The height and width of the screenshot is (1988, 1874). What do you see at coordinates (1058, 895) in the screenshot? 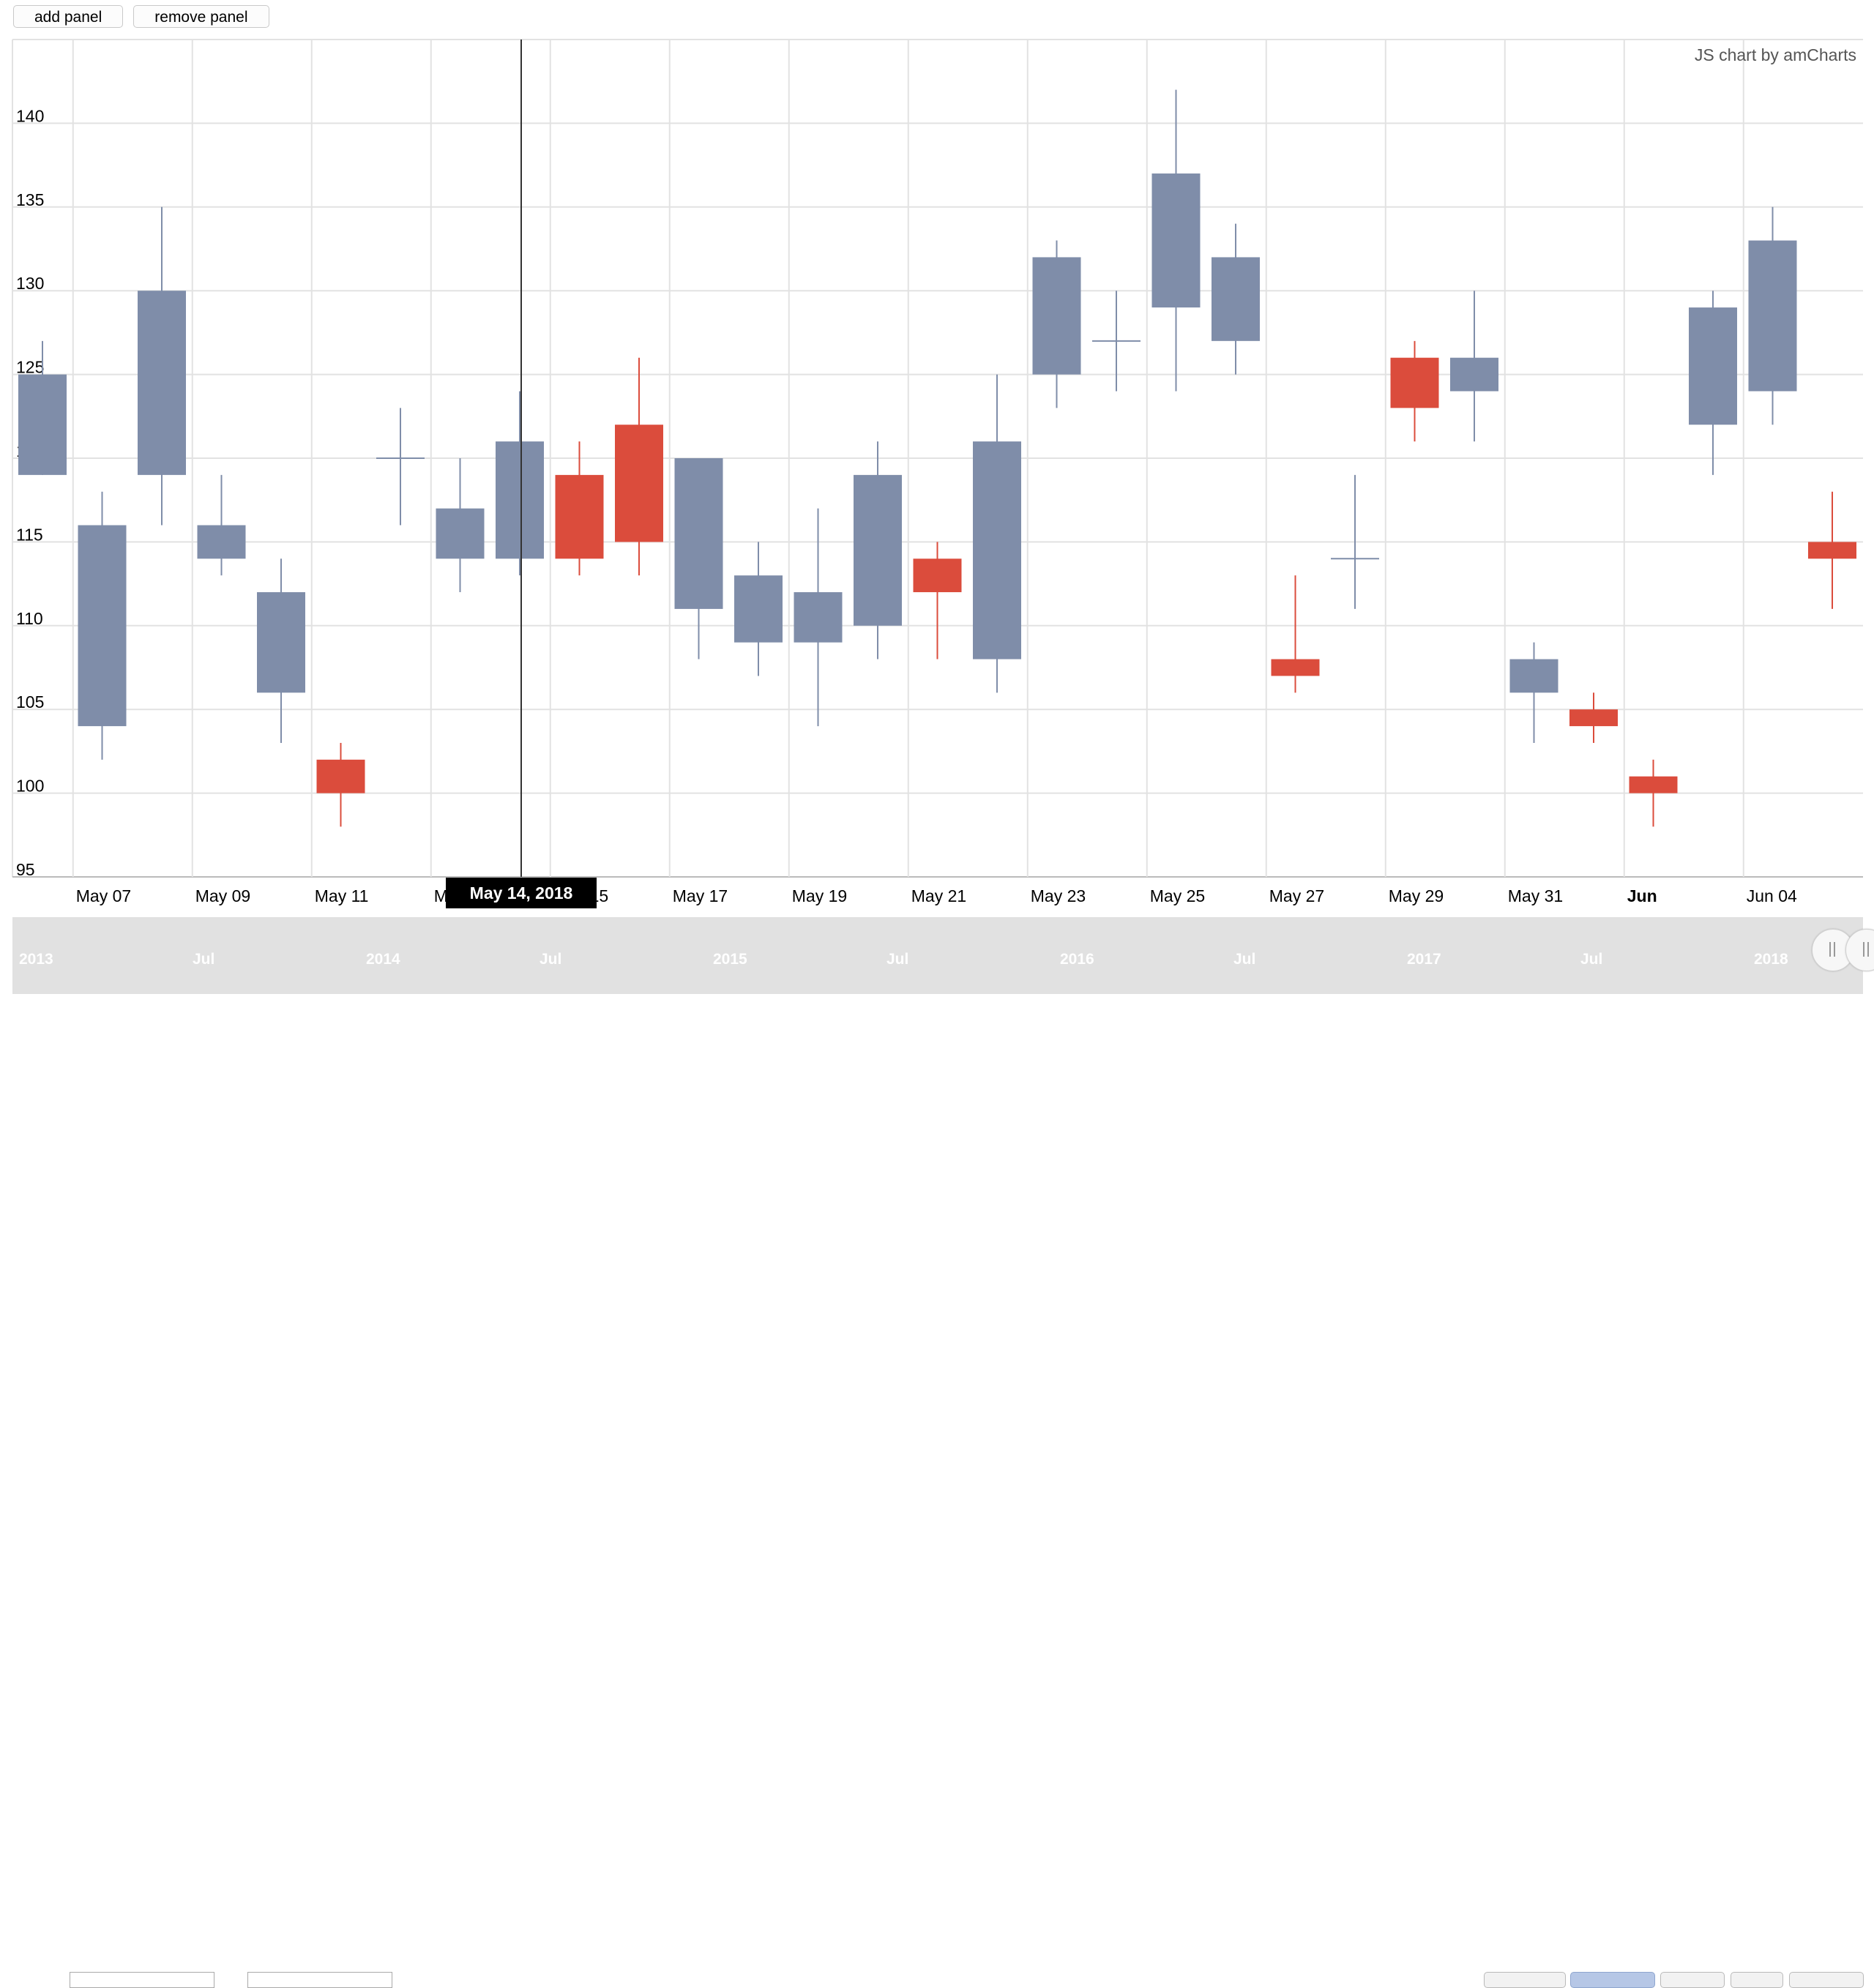
I see `x-tick-label: May 23` at bounding box center [1058, 895].